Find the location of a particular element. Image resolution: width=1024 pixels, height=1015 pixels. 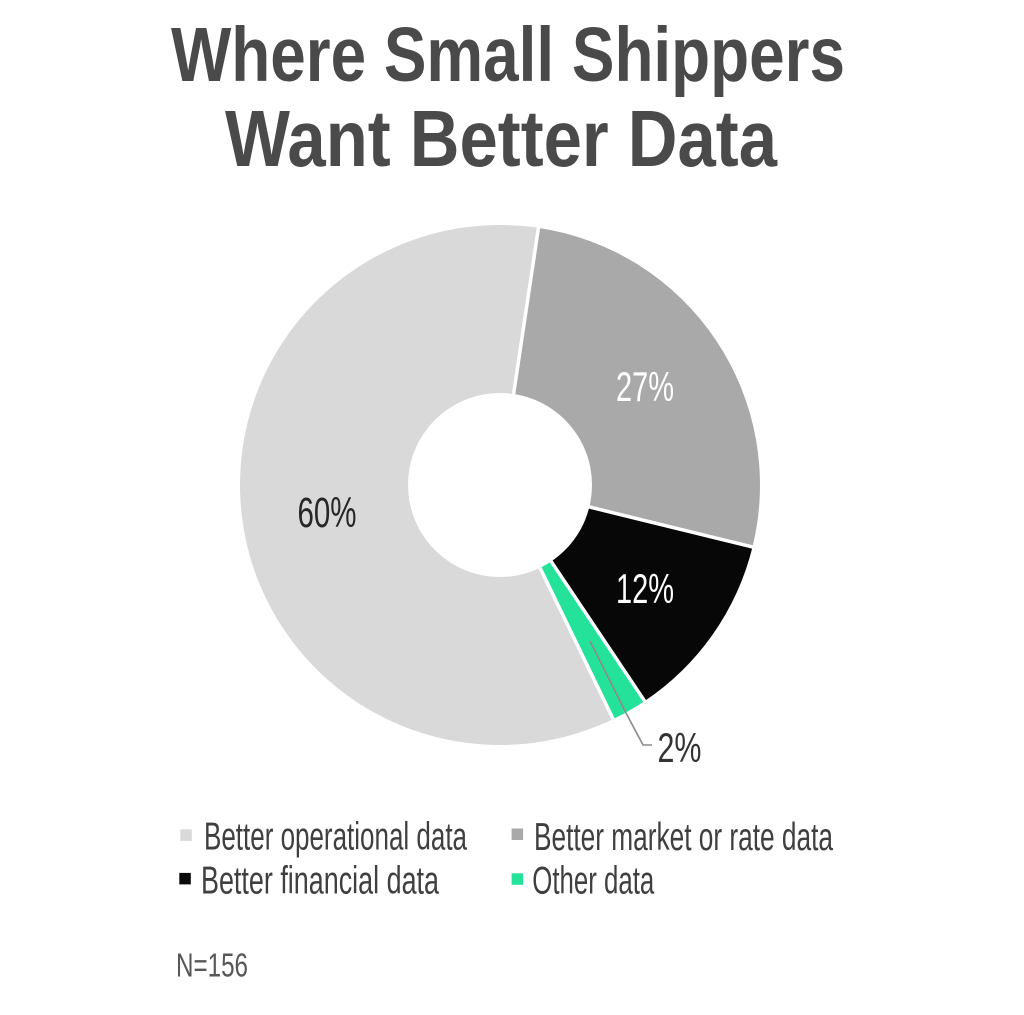

svg-text: Want Better Data is located at coordinates (501, 138).